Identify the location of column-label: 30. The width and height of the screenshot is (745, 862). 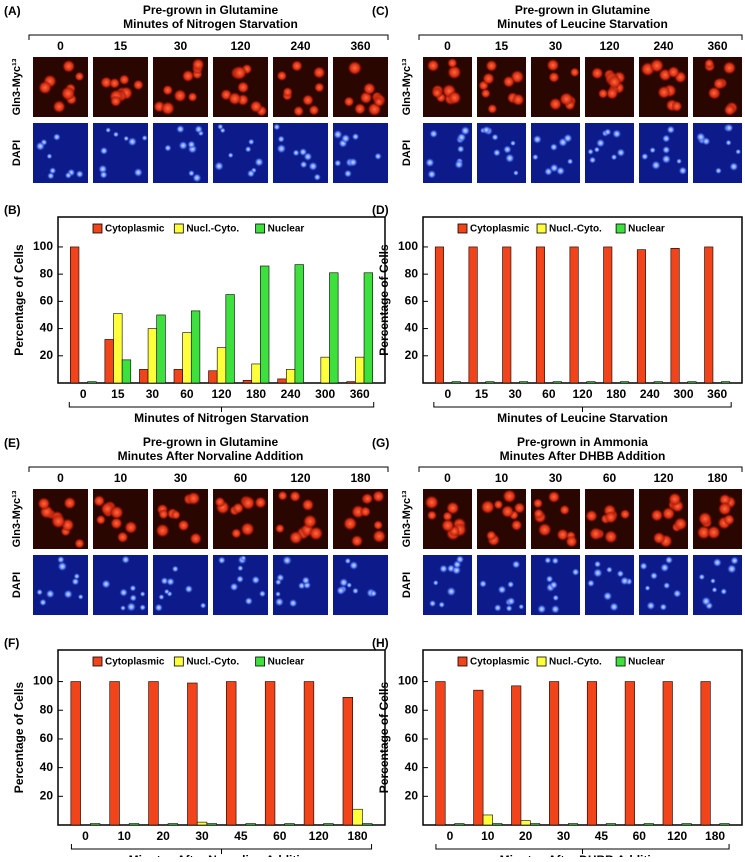
(556, 46).